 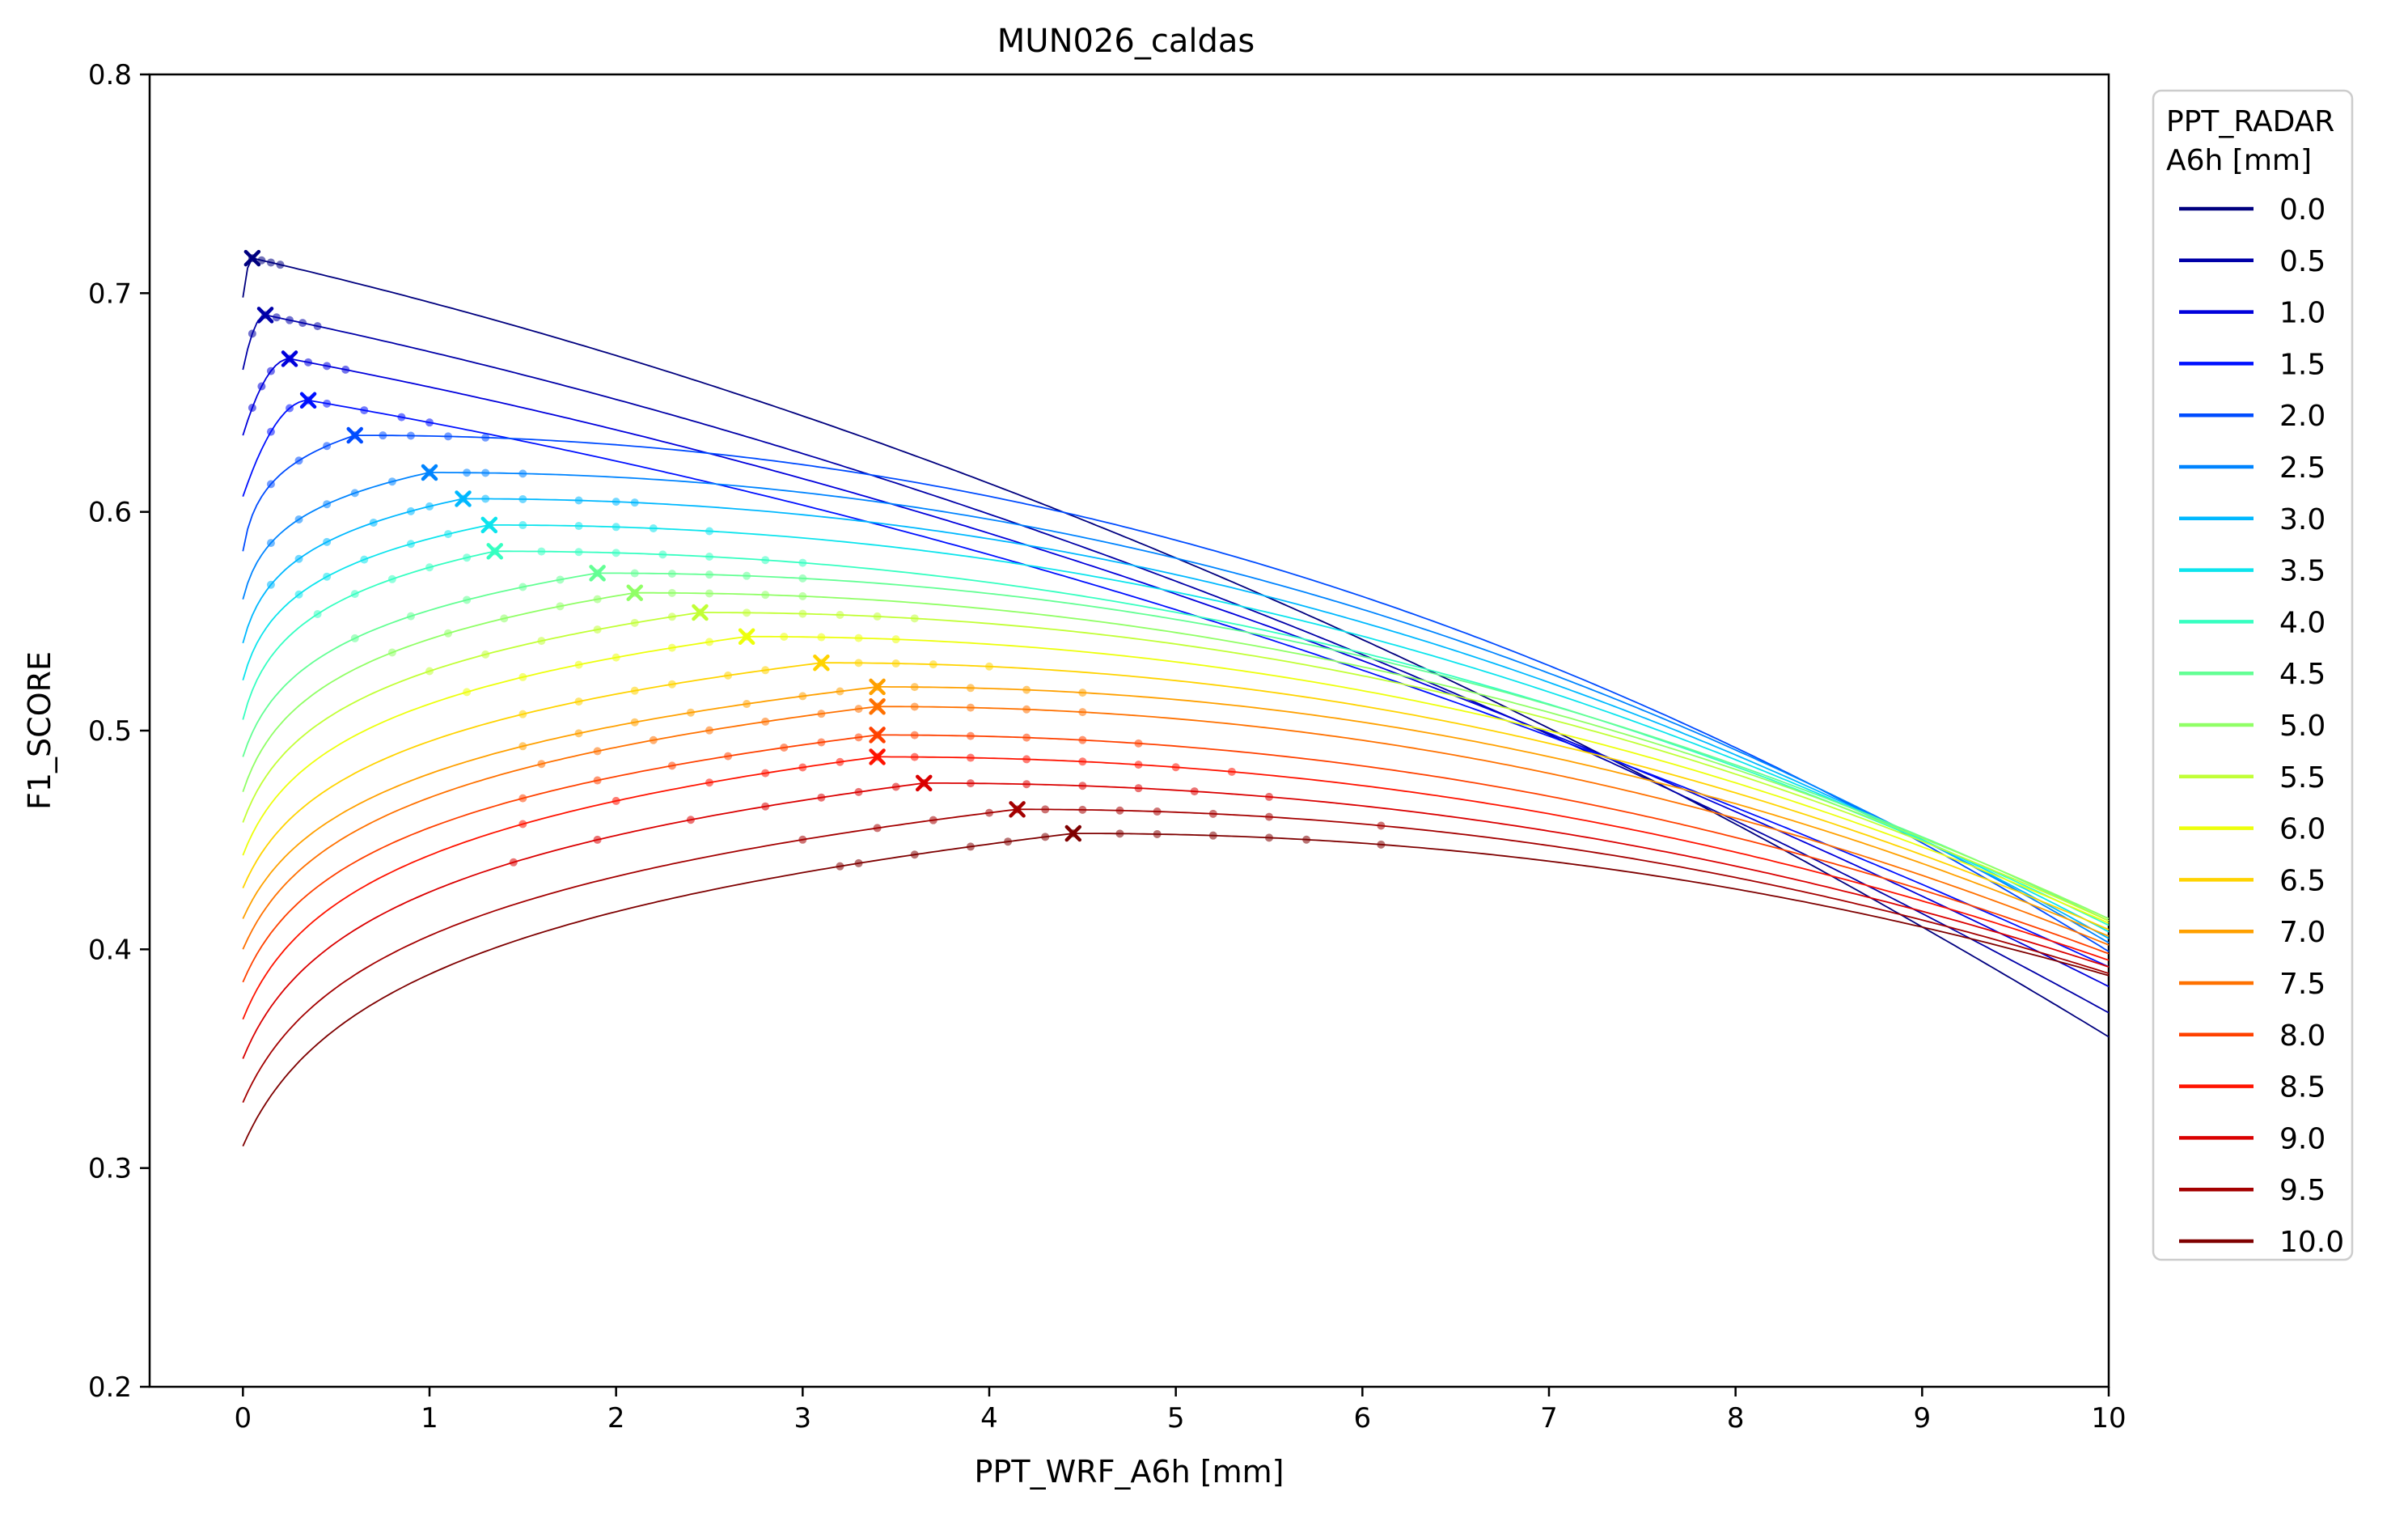 I want to click on series-point-4.5, so click(x=671, y=574).